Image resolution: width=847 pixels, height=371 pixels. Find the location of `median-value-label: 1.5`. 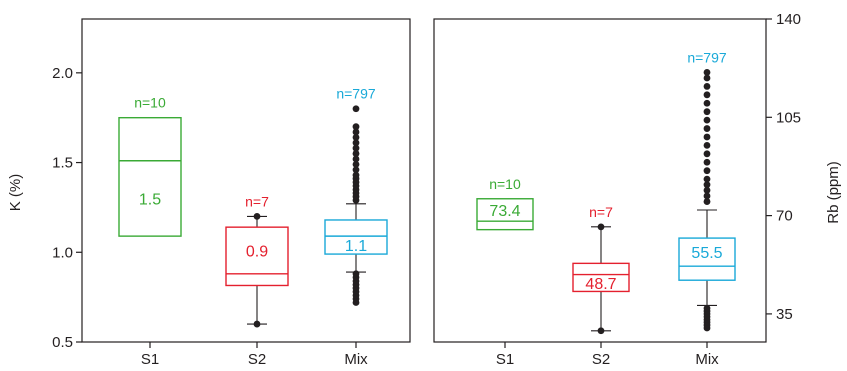

median-value-label: 1.5 is located at coordinates (150, 199).